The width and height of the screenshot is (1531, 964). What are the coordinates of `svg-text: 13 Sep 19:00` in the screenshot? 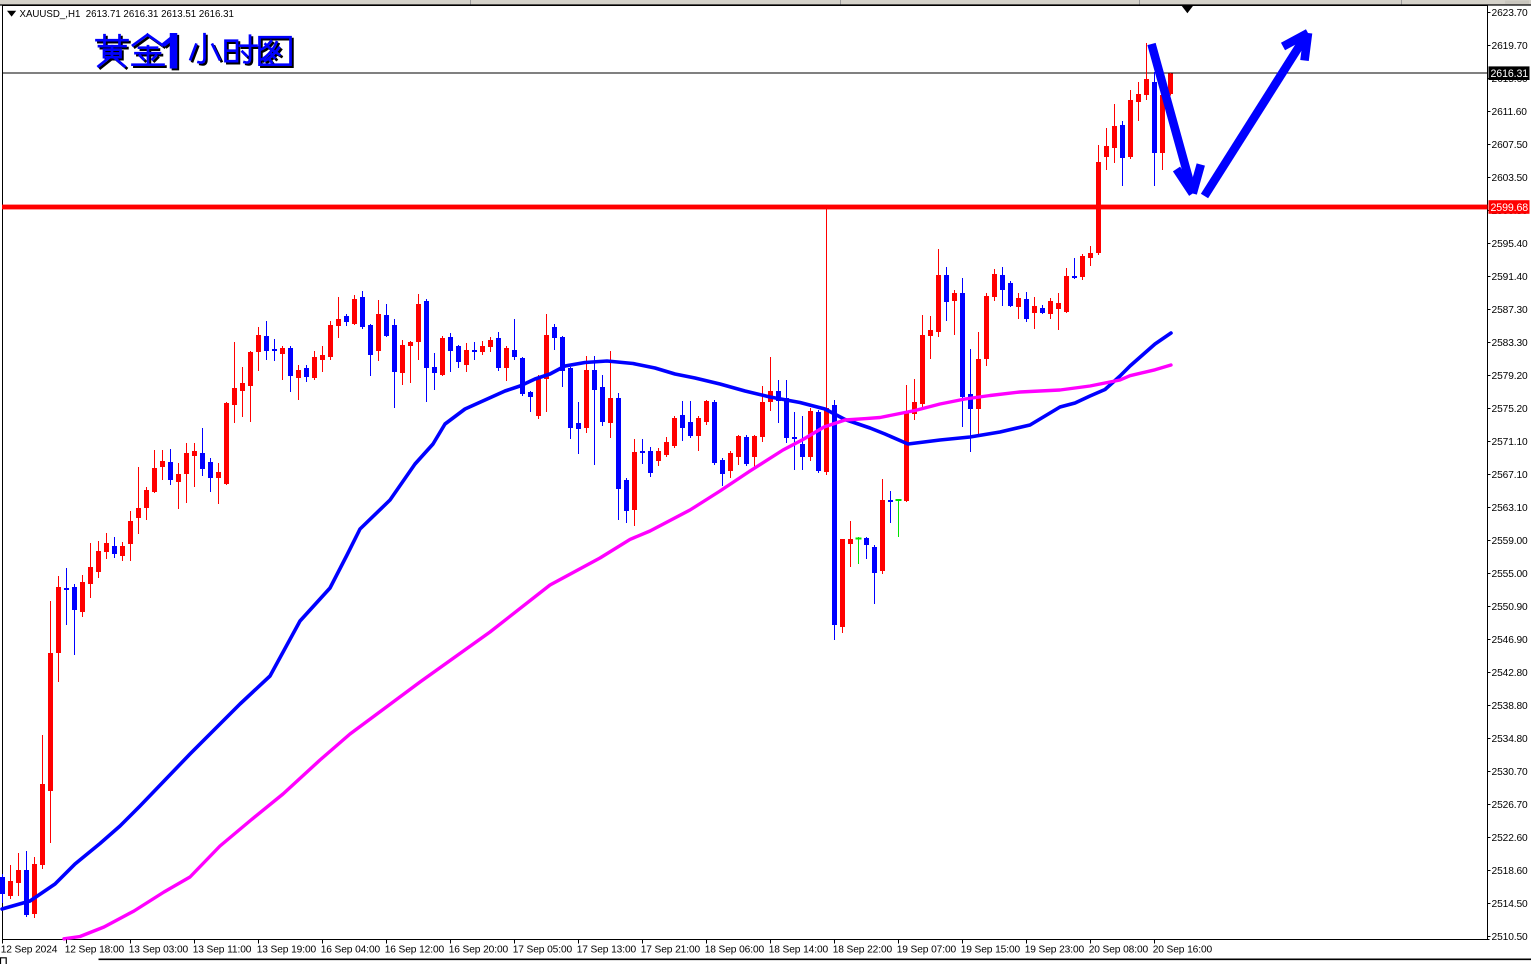 It's located at (287, 950).